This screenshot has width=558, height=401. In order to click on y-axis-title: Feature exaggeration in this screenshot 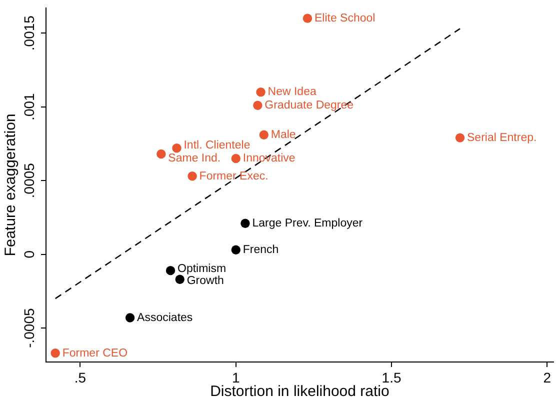, I will do `click(11, 185)`.